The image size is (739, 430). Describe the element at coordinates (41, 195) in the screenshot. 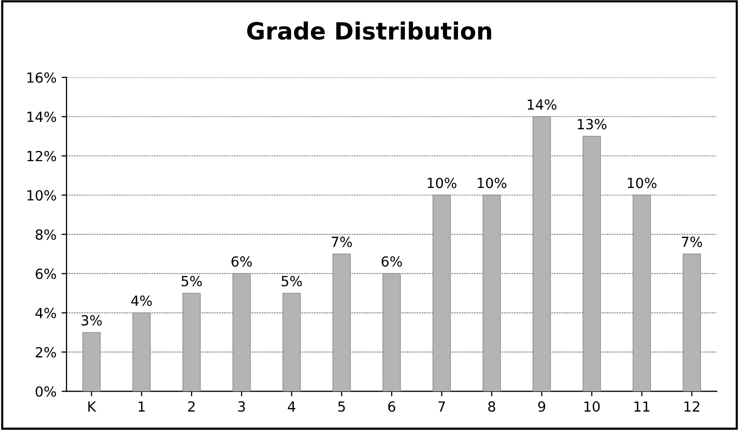

I see `y-tick-label: 10%` at that location.